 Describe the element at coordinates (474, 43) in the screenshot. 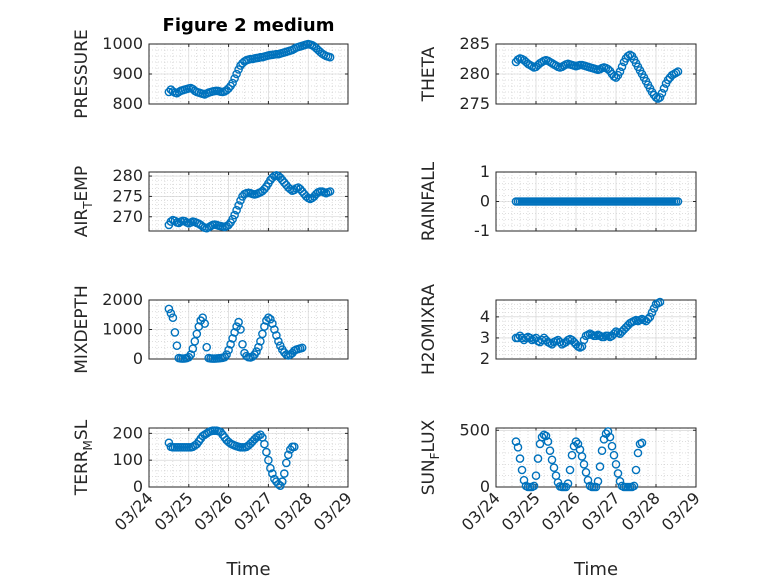

I see `y-tick-label: 285` at that location.